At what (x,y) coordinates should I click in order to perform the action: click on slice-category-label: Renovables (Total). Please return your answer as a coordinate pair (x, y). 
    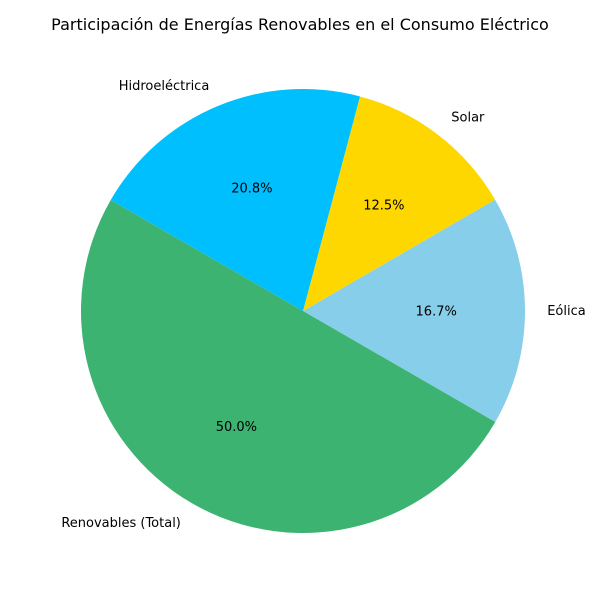
    Looking at the image, I should click on (121, 523).